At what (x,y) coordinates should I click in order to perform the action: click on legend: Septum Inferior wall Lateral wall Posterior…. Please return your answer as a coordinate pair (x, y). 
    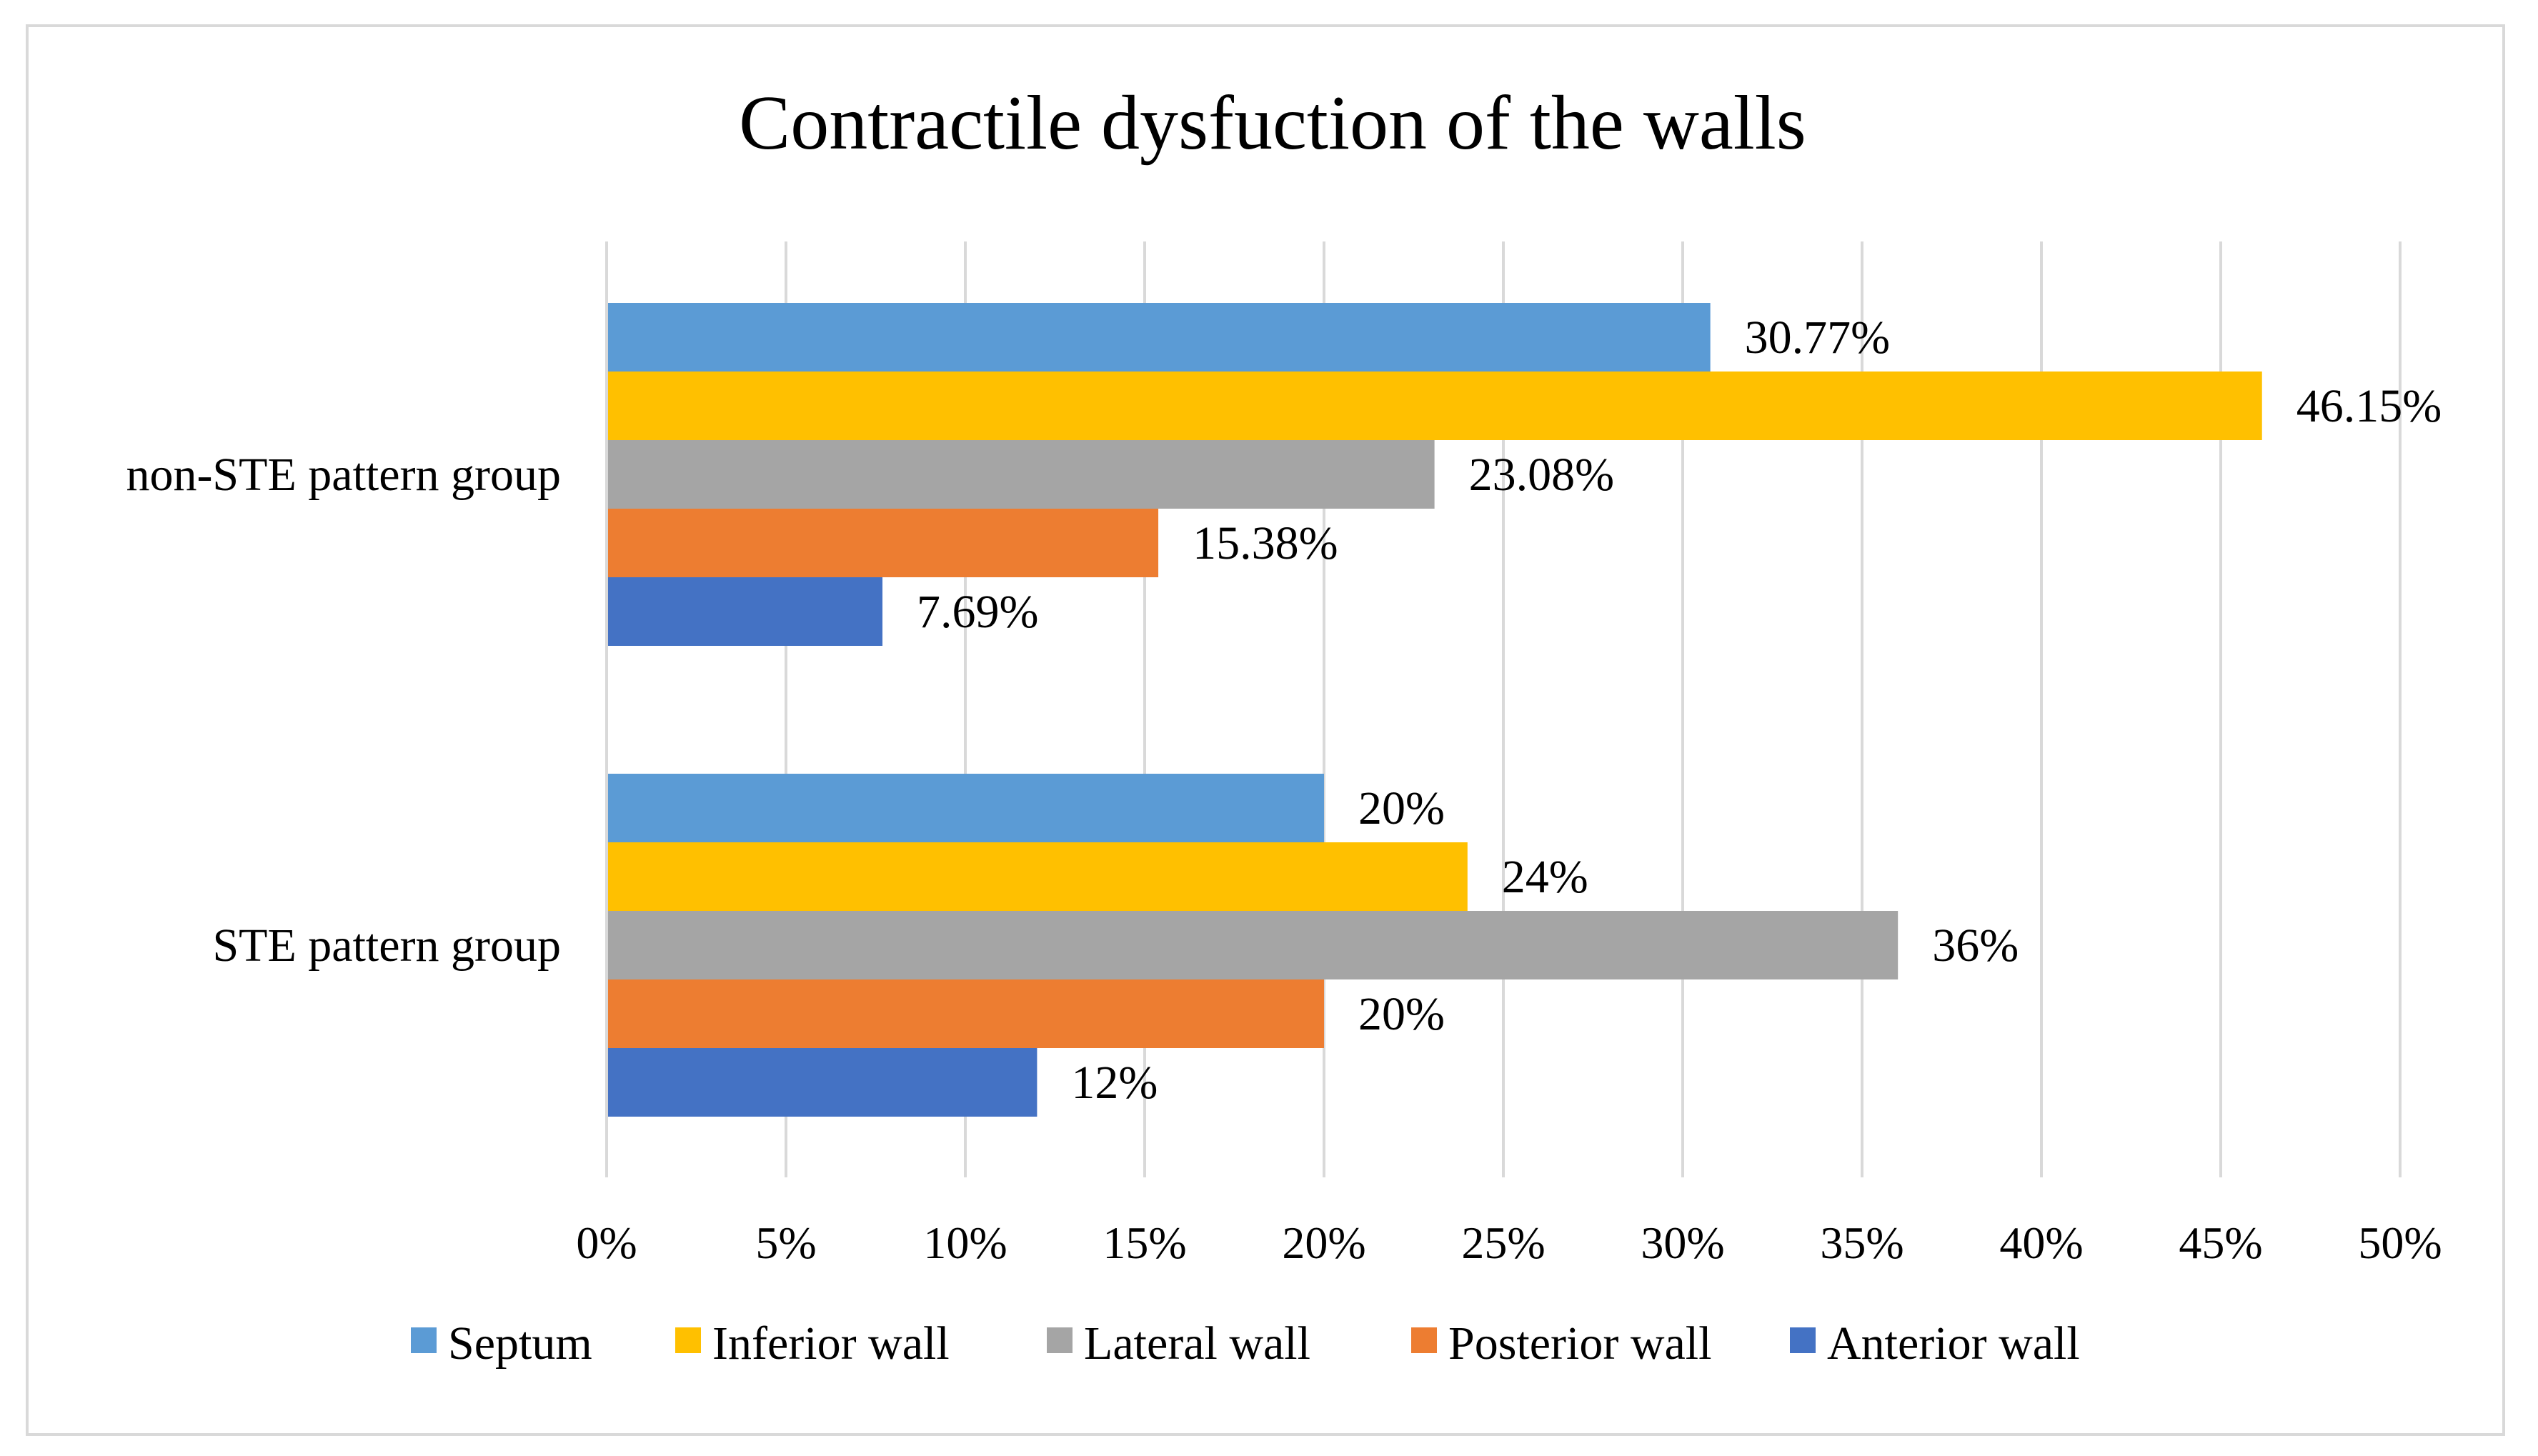
    Looking at the image, I should click on (1245, 1343).